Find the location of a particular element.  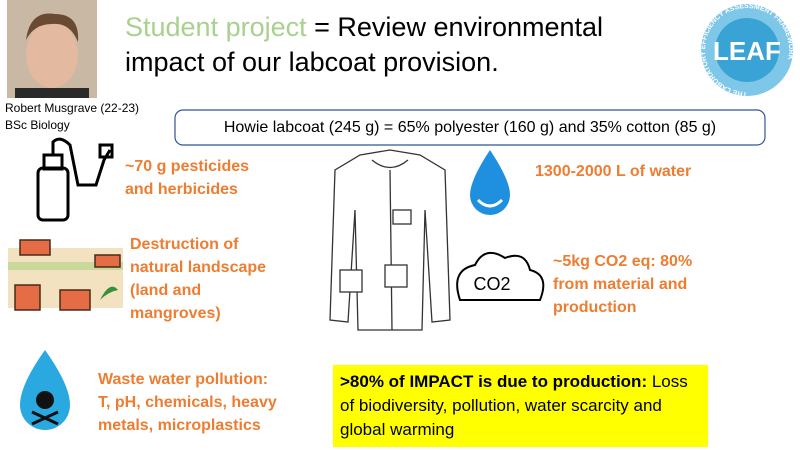

co2-cloud is located at coordinates (500, 276).